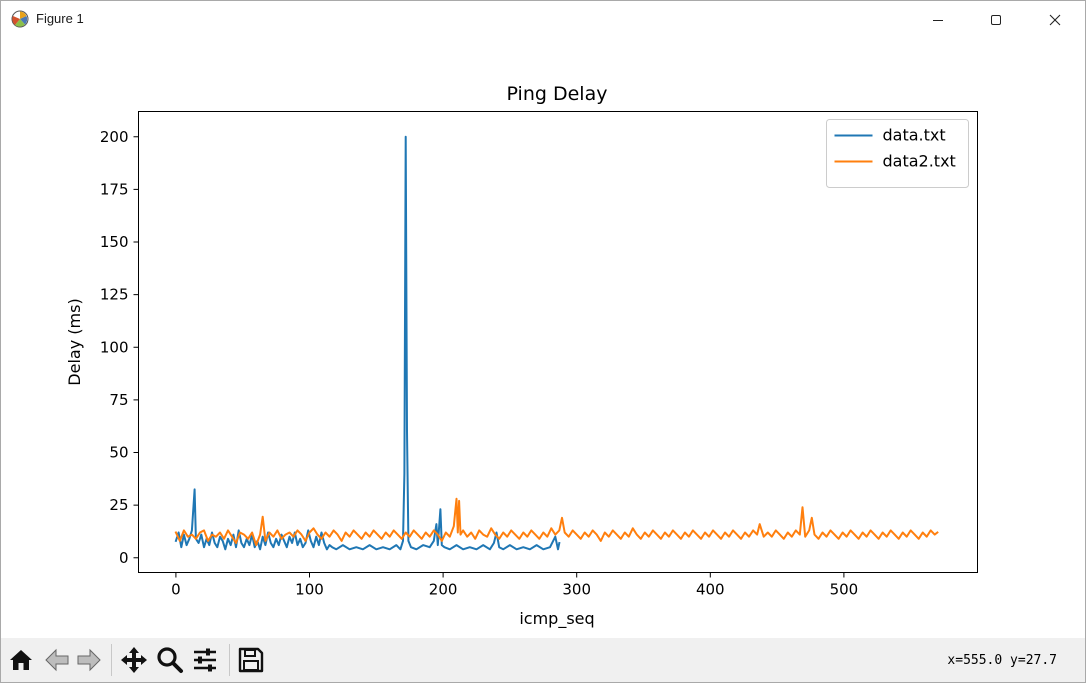 This screenshot has height=683, width=1086. What do you see at coordinates (114, 137) in the screenshot?
I see `y-tick-label: 200` at bounding box center [114, 137].